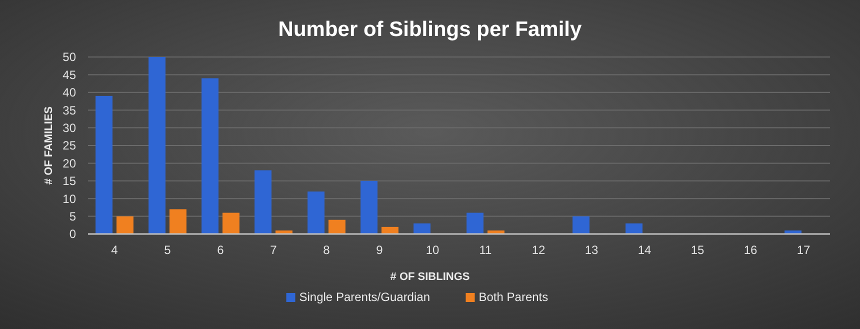 This screenshot has height=329, width=860. What do you see at coordinates (69, 163) in the screenshot?
I see `y-tick-label: 20` at bounding box center [69, 163].